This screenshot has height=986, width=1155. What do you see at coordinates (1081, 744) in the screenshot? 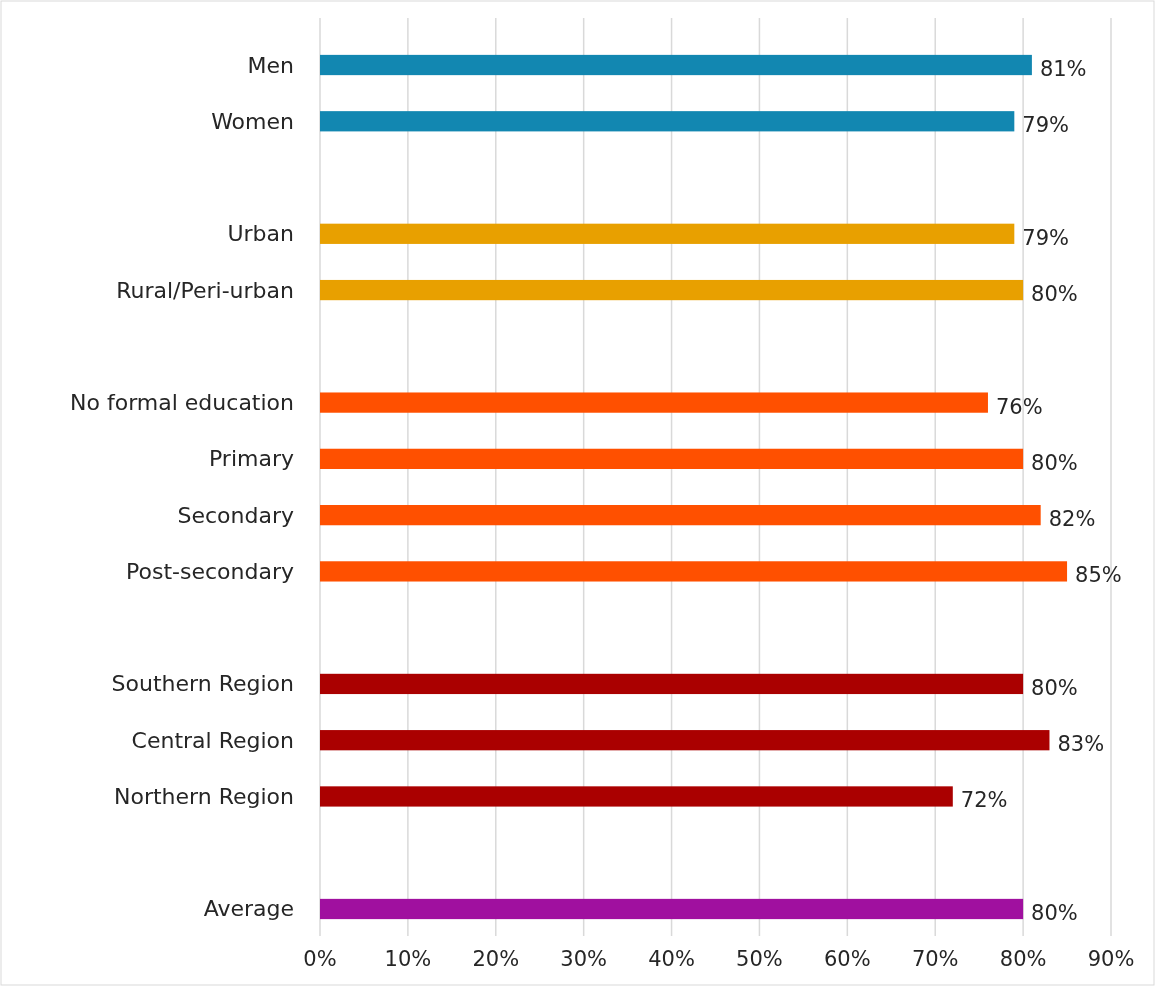
I see `data-label: 83%` at bounding box center [1081, 744].